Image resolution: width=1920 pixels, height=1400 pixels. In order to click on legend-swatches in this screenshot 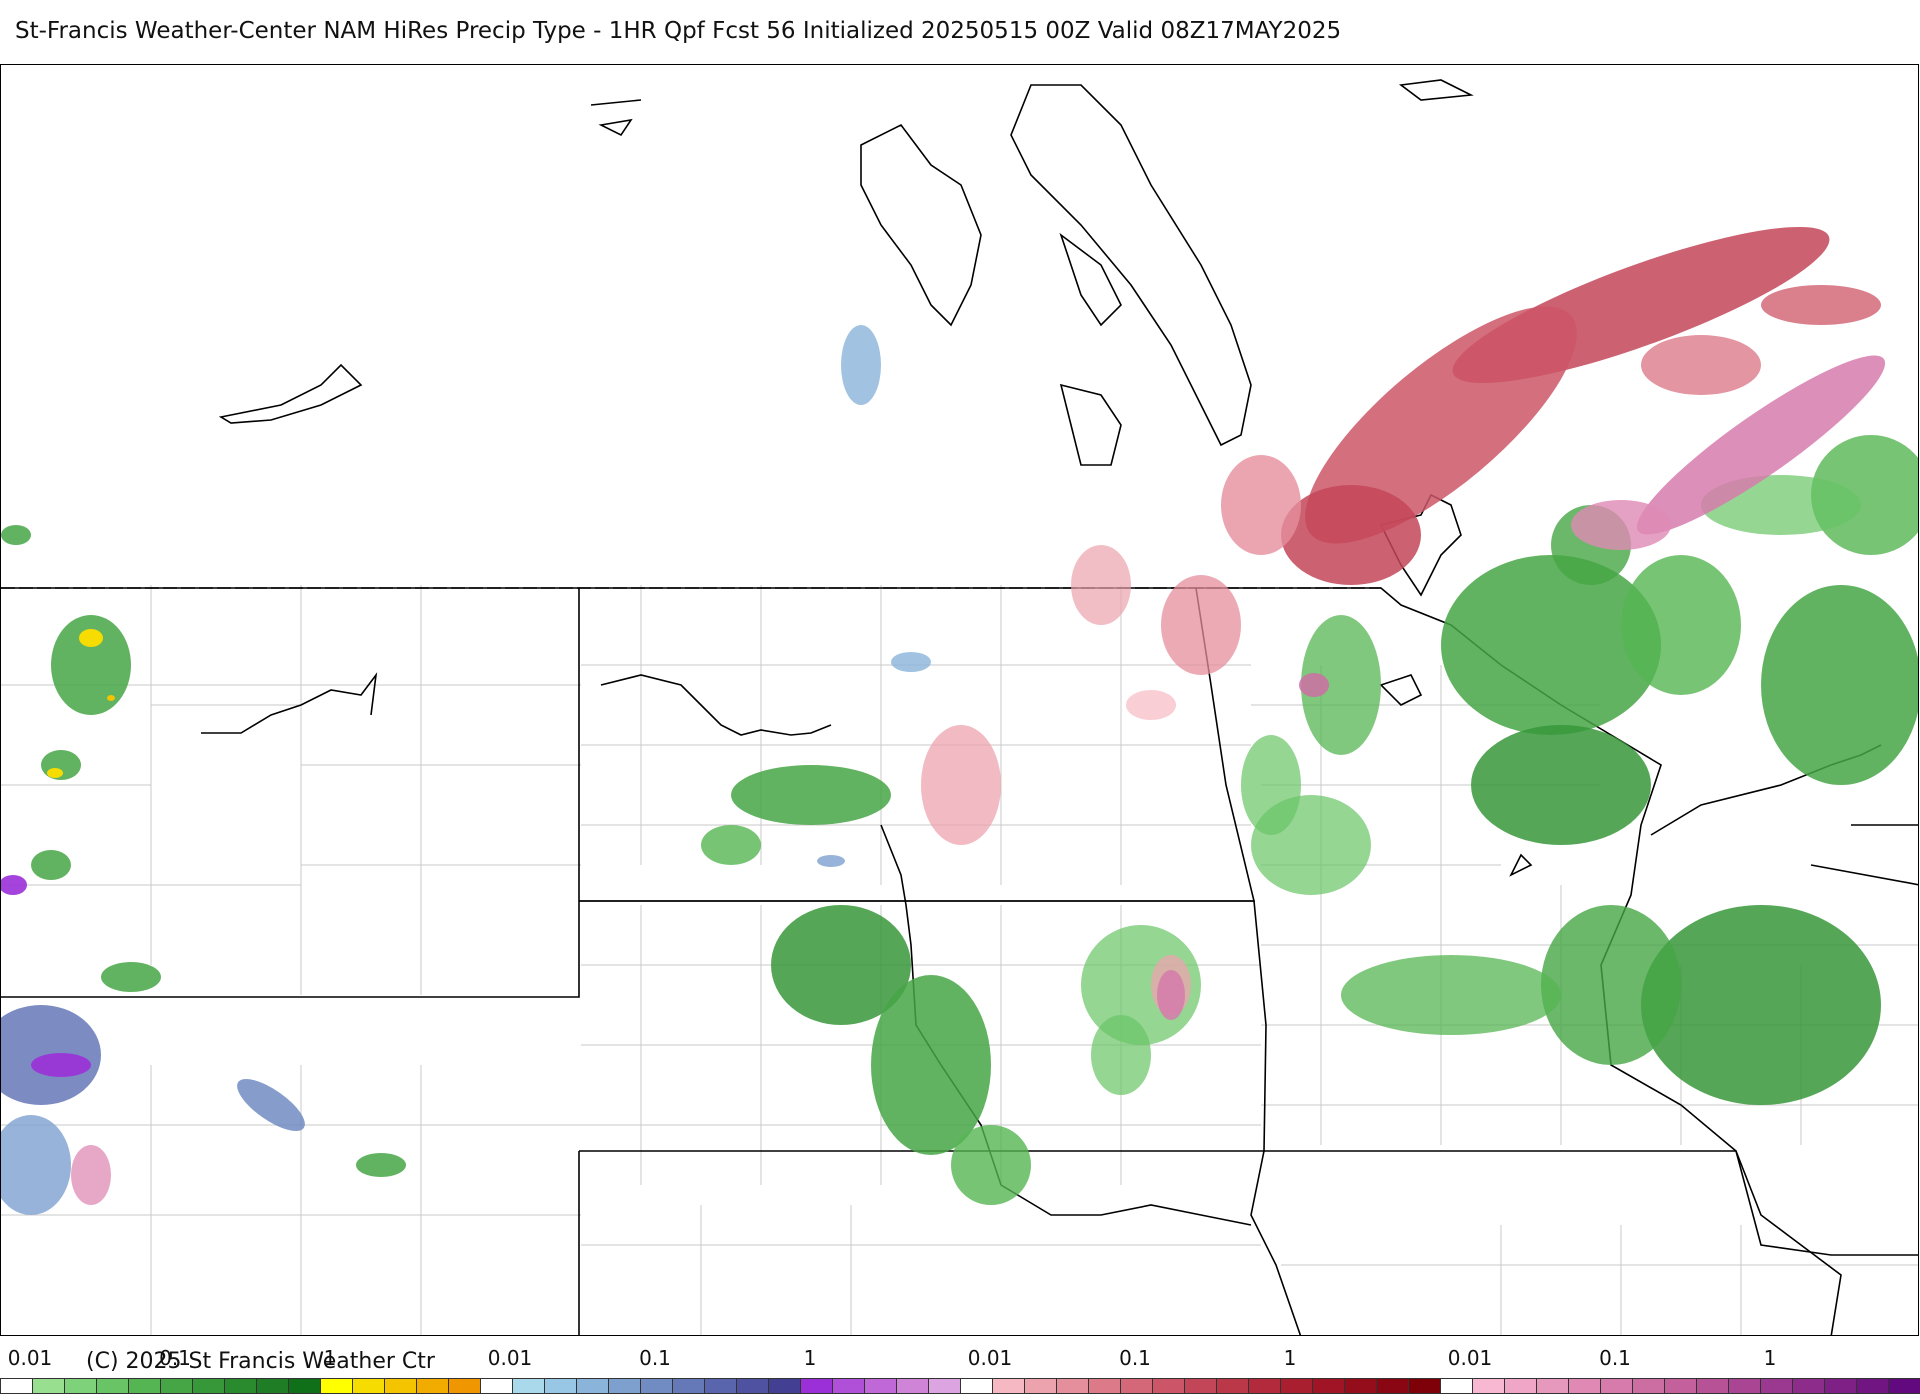, I will do `click(960, 1386)`.